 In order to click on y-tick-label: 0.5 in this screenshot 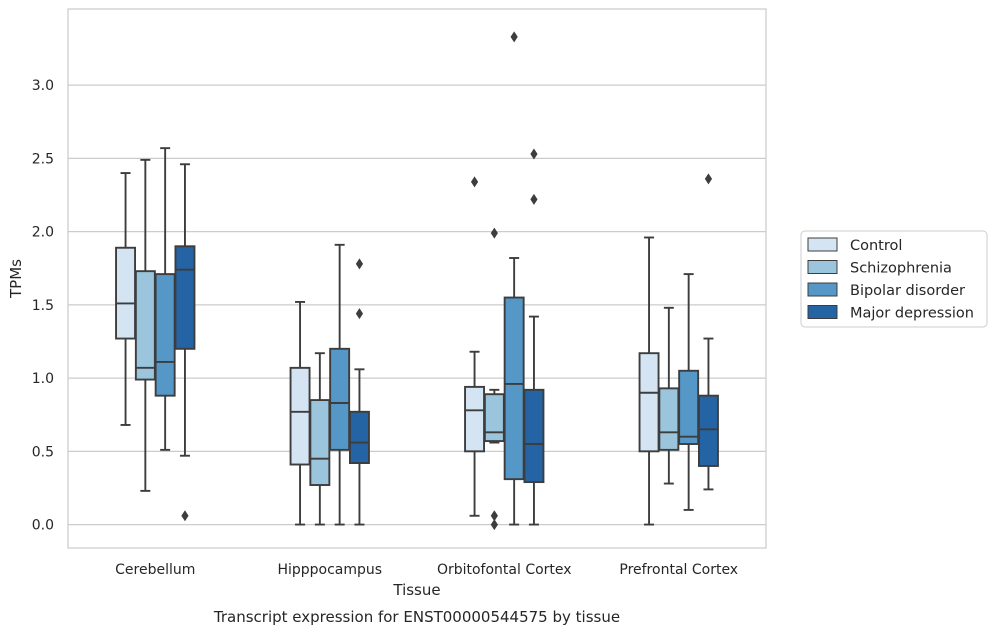, I will do `click(43, 452)`.